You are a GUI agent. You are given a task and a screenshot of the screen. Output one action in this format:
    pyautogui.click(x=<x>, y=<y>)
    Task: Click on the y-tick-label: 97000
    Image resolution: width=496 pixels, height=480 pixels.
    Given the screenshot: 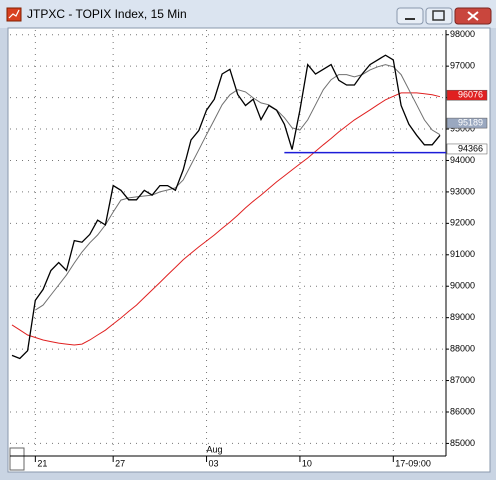 What is the action you would take?
    pyautogui.click(x=462, y=66)
    